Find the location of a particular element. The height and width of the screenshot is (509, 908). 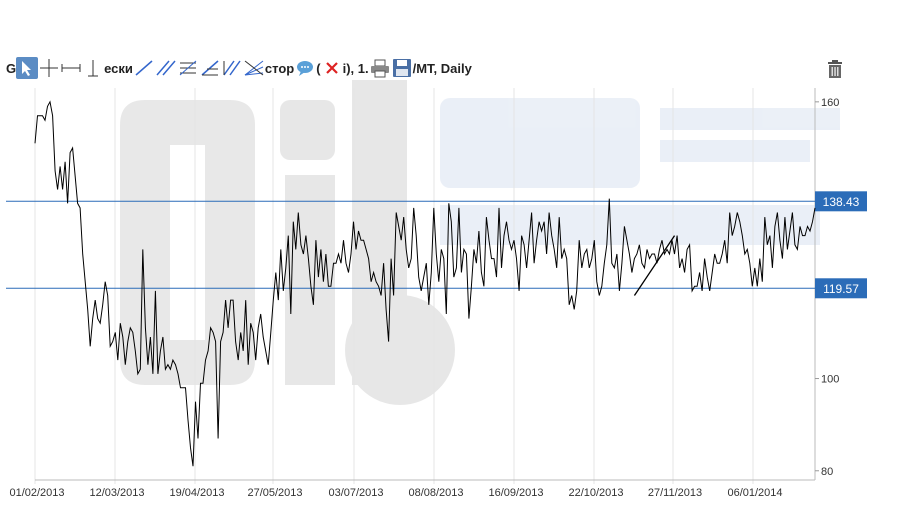

cursor-tool-icon is located at coordinates (27, 68).